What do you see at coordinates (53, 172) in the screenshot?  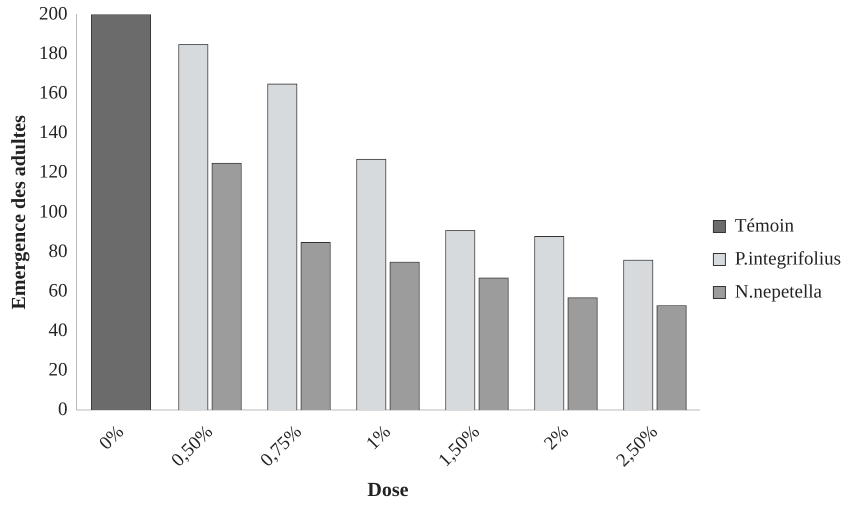 I see `y-tick-label: 120` at bounding box center [53, 172].